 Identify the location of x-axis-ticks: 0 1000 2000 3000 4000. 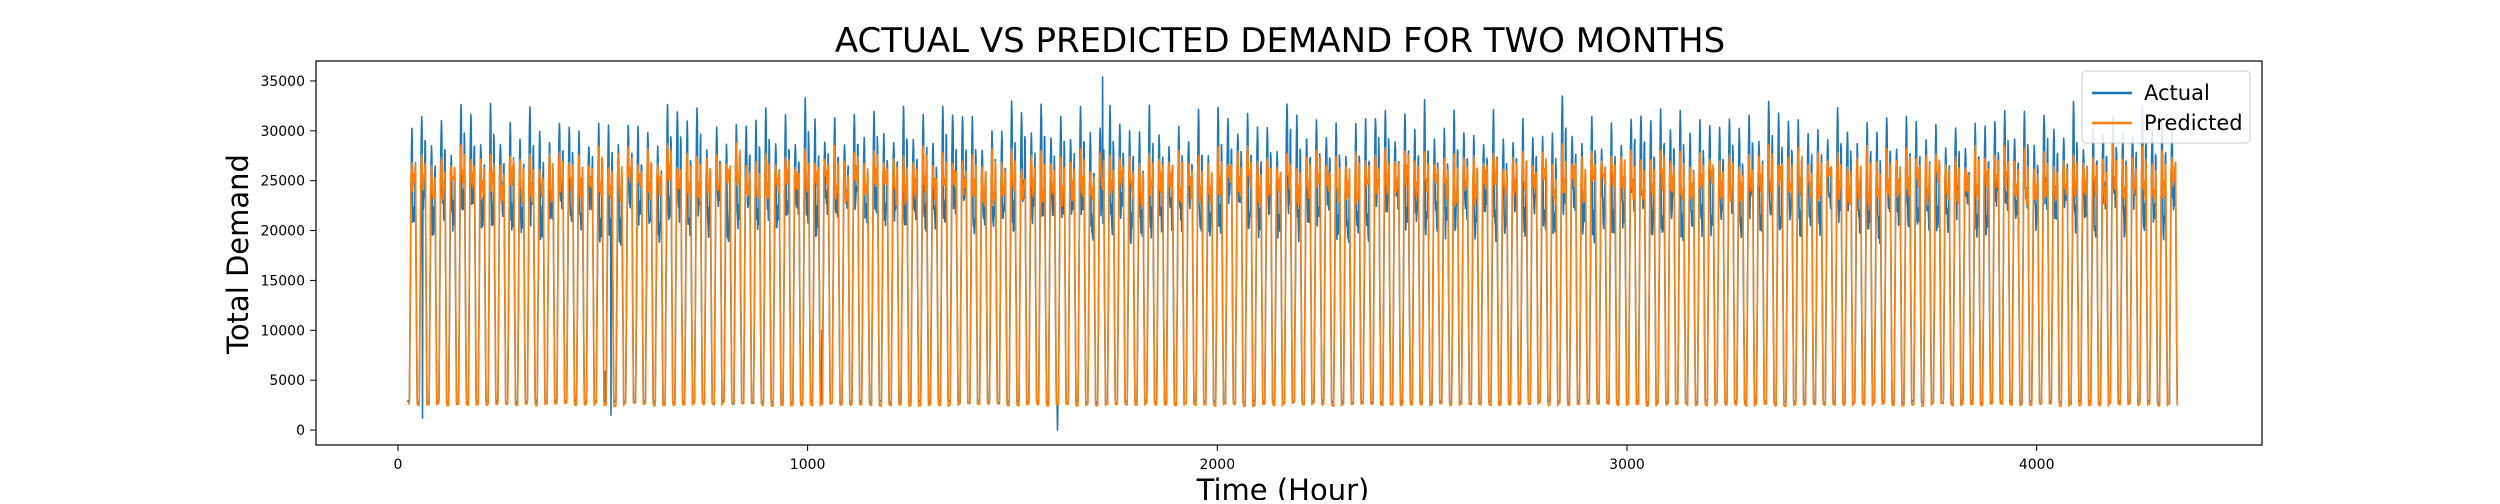
(1223, 459).